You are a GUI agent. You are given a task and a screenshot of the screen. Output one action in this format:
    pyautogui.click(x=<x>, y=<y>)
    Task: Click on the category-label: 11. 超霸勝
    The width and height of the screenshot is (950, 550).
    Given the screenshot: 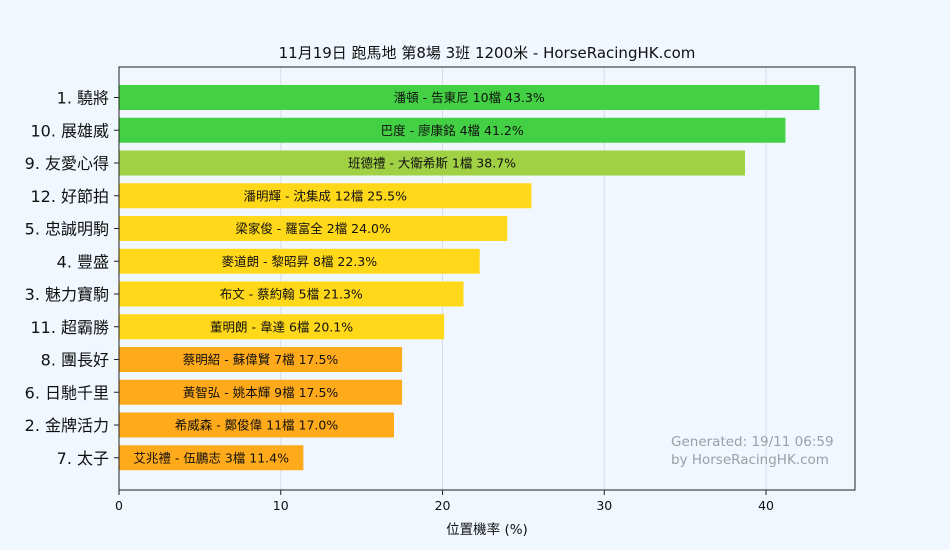 What is the action you would take?
    pyautogui.click(x=69, y=327)
    